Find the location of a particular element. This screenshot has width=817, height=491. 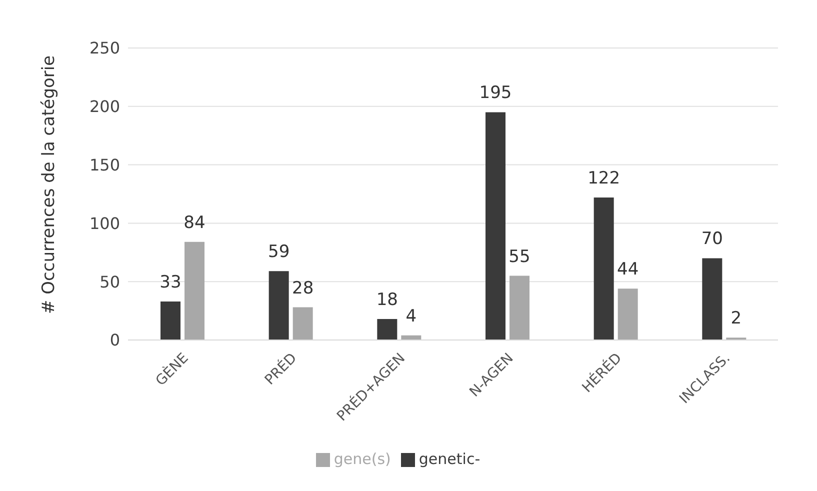

data-label: 70 is located at coordinates (712, 239).